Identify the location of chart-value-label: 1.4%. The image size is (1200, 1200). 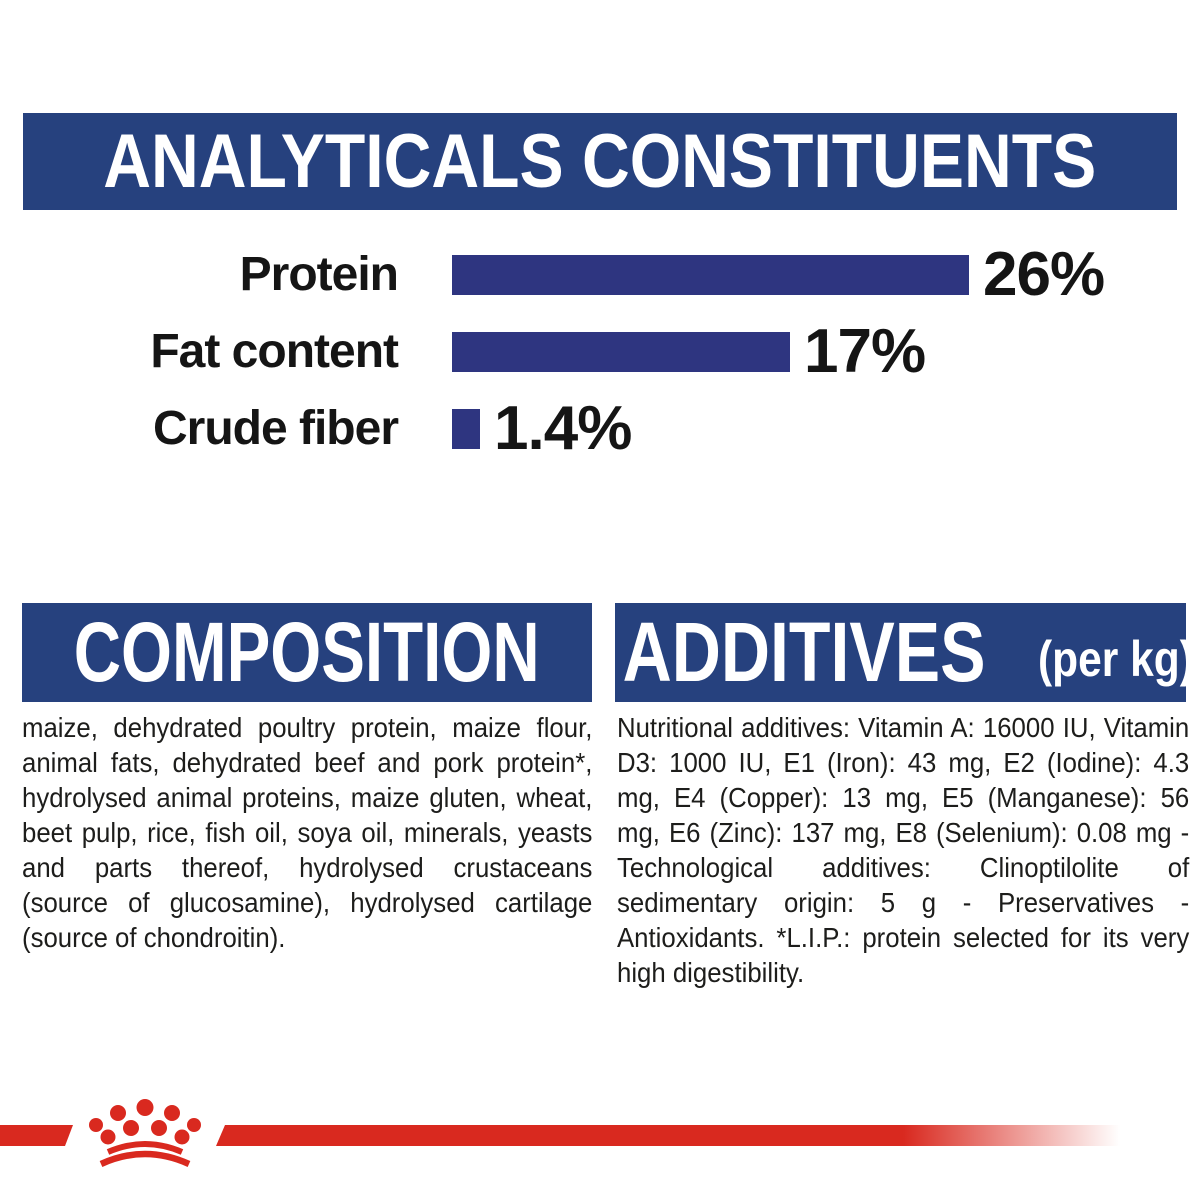
(563, 428).